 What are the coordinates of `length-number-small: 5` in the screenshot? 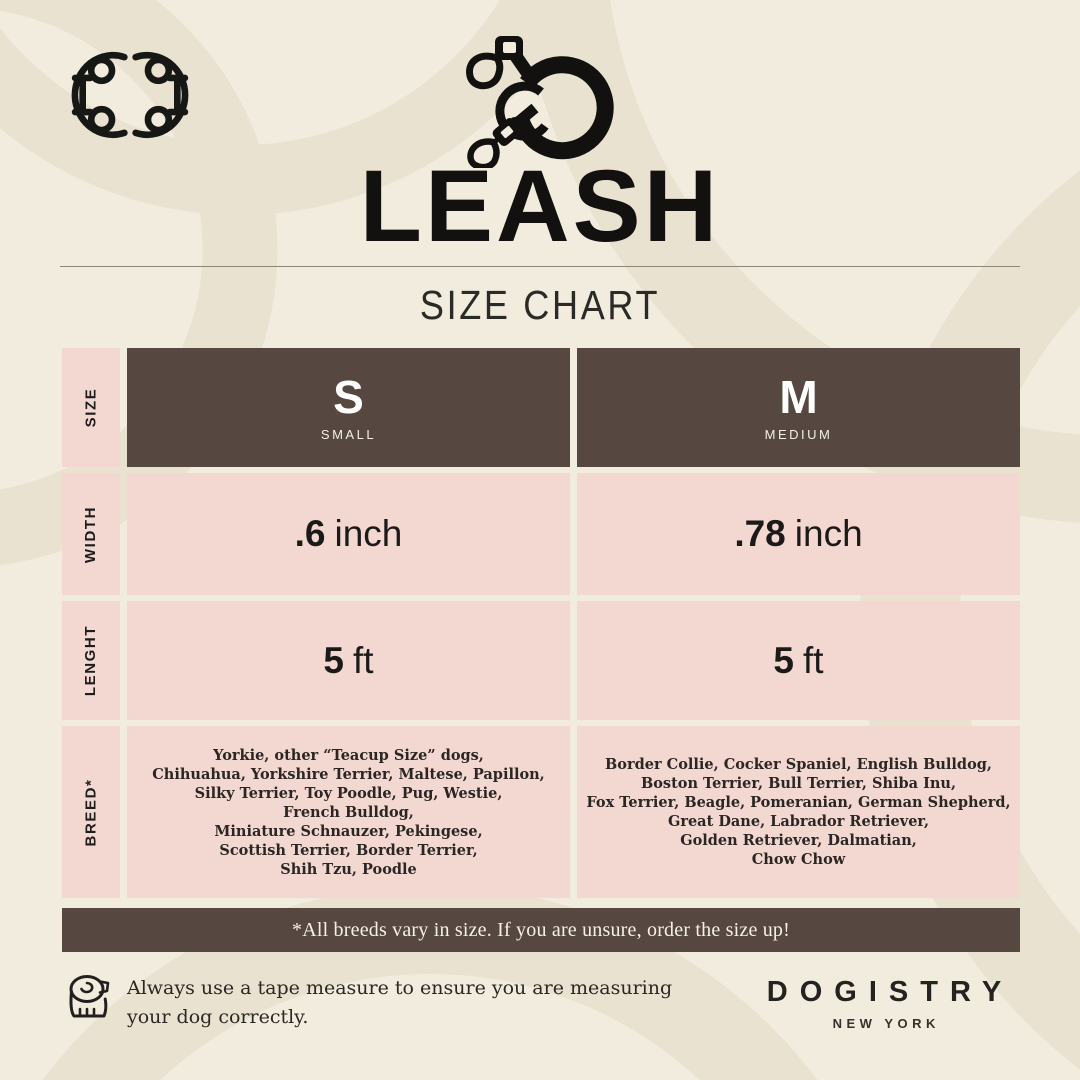 It's located at (333, 660).